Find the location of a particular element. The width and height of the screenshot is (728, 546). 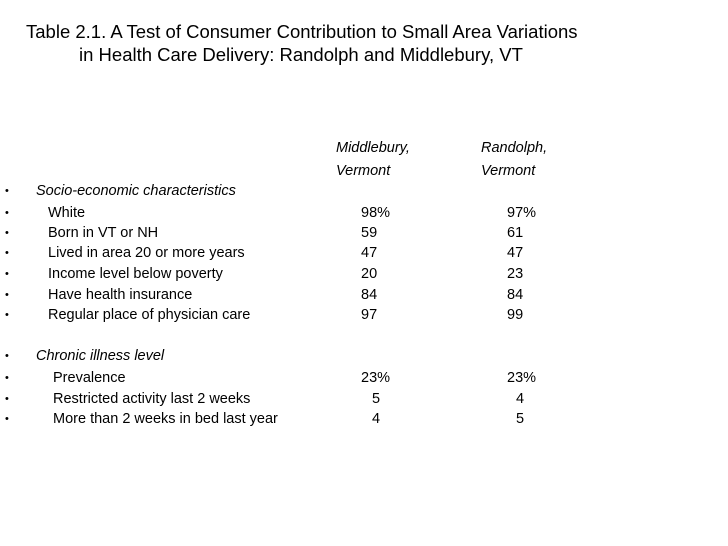

row-label: Prevalence is located at coordinates (89, 378).